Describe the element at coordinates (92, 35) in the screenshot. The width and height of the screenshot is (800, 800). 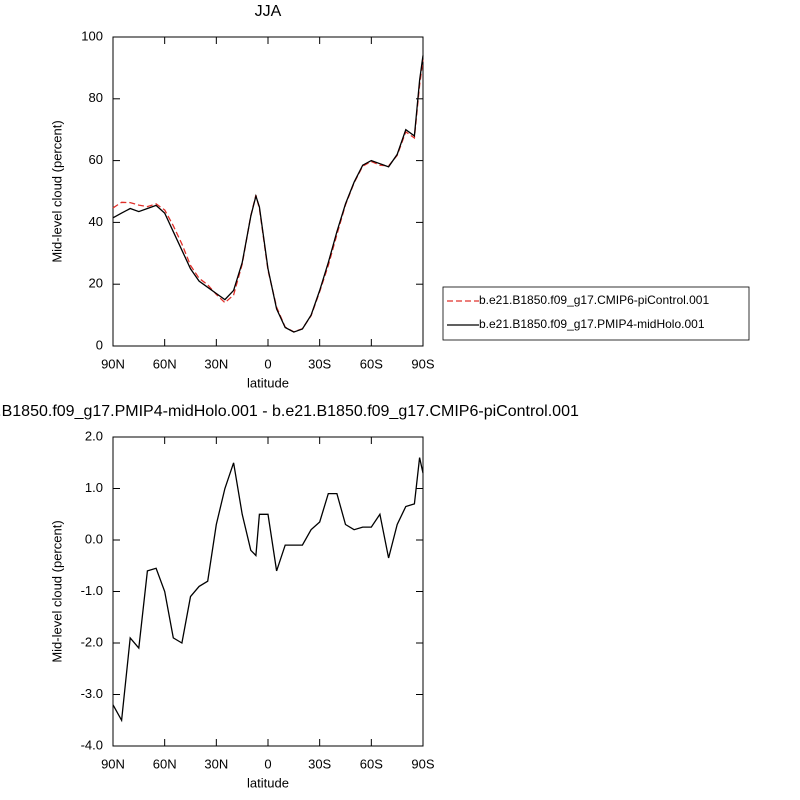
I see `y-tick-label: 100` at that location.